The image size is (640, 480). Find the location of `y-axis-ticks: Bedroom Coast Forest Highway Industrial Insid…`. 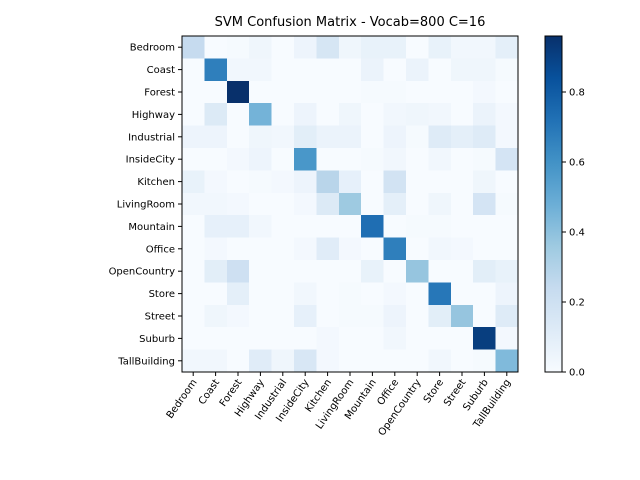

y-axis-ticks: Bedroom Coast Forest Highway Industrial Insid… is located at coordinates (145, 205).